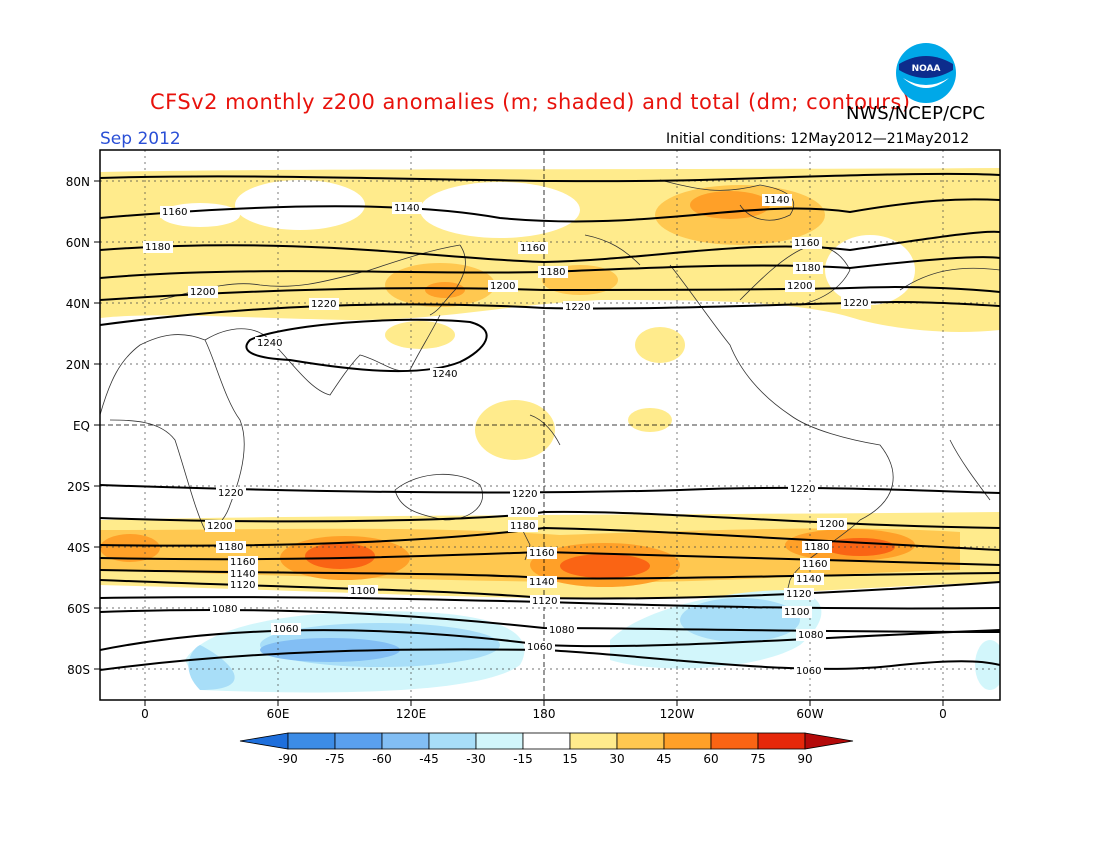  What do you see at coordinates (78, 609) in the screenshot?
I see `lat-label: 60S` at bounding box center [78, 609].